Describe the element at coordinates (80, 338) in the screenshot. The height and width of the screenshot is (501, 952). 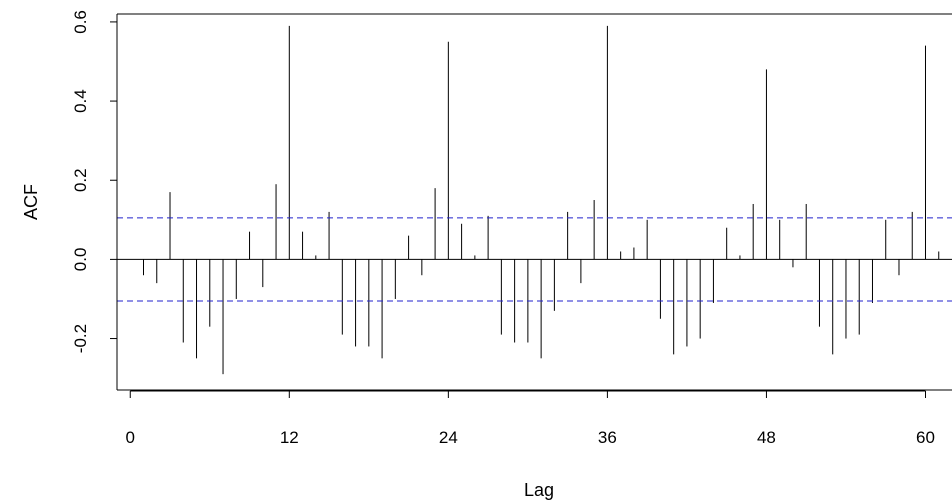
I see `y-tick-label: -0.2` at that location.